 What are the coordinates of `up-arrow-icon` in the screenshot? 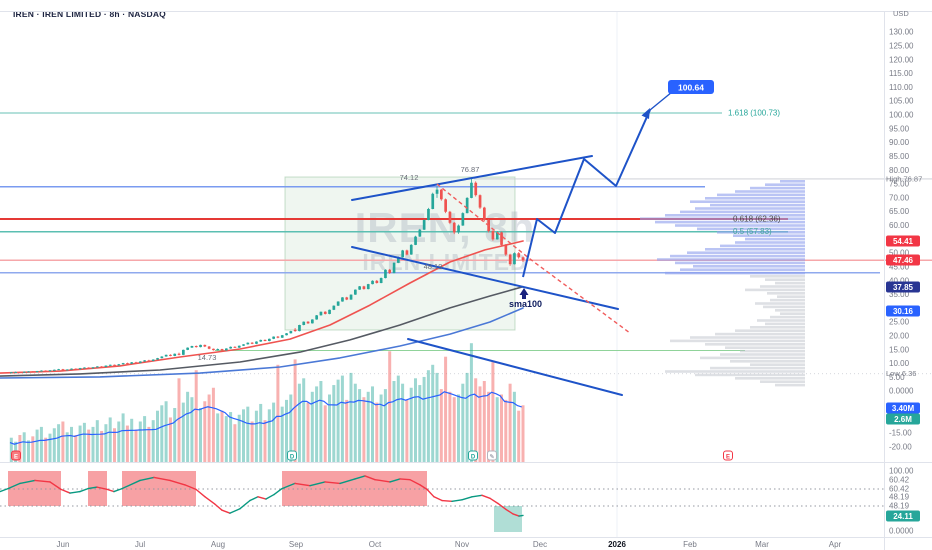 It's located at (524, 293).